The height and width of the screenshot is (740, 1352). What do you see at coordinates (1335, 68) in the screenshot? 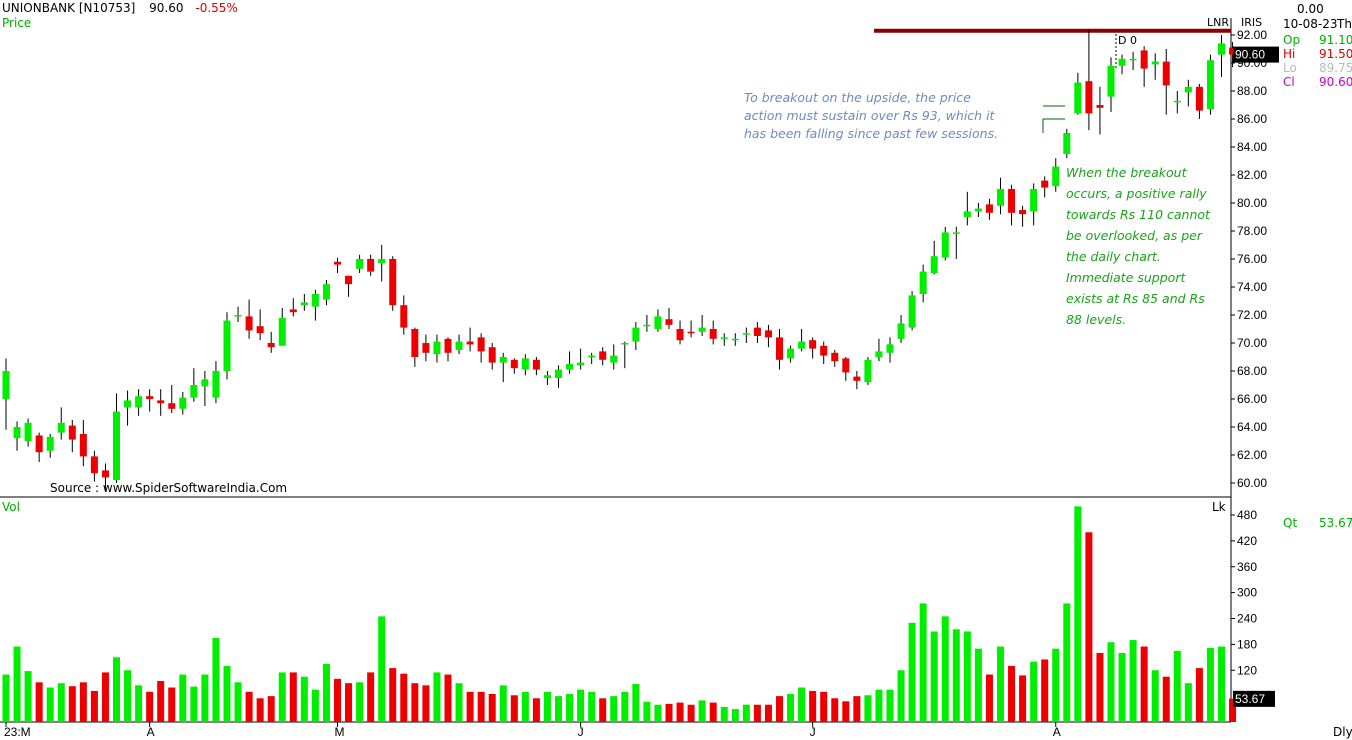
I see `low-value: 89.75` at bounding box center [1335, 68].